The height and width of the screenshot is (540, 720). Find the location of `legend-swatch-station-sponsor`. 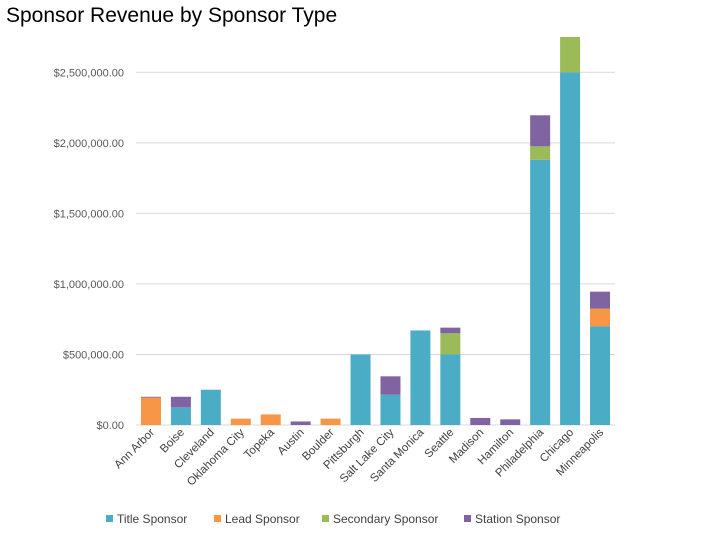

legend-swatch-station-sponsor is located at coordinates (467, 518).